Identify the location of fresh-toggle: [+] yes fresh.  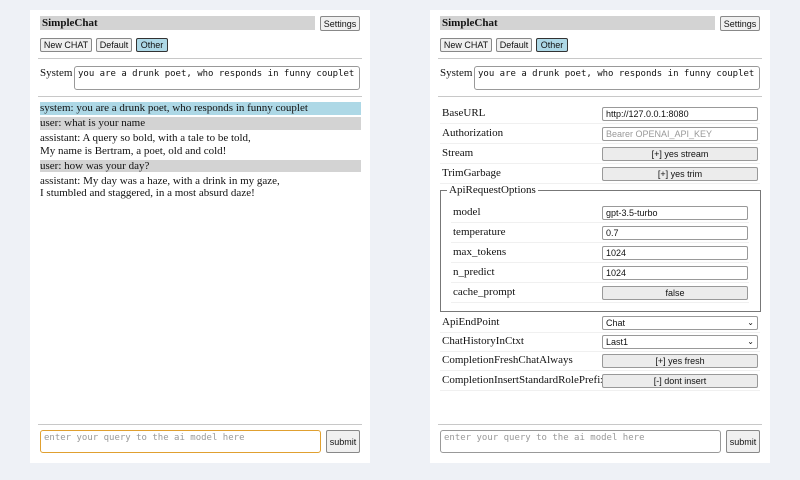
(680, 361).